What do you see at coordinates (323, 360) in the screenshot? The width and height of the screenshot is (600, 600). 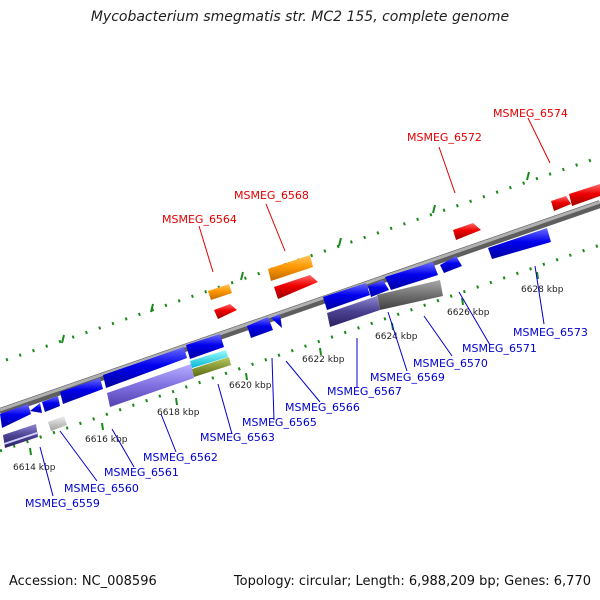 I see `tick-label: 6622 kbp` at bounding box center [323, 360].